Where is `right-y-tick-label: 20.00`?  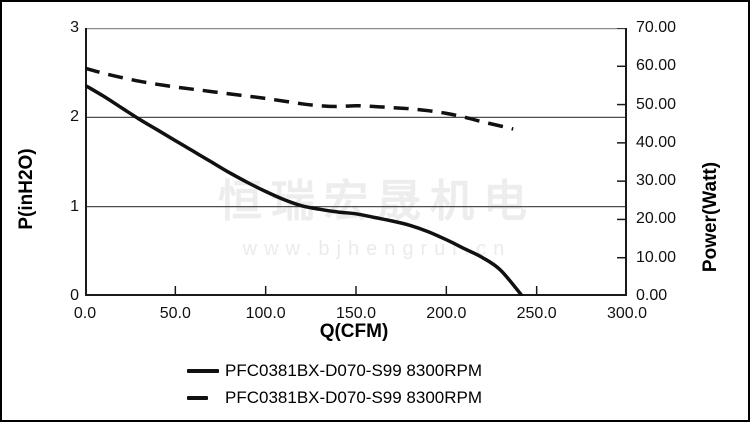 right-y-tick-label: 20.00 is located at coordinates (656, 219).